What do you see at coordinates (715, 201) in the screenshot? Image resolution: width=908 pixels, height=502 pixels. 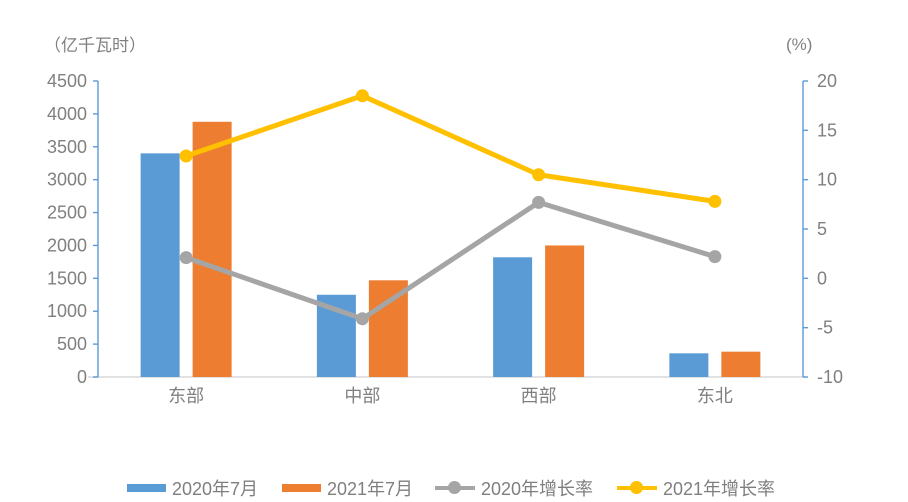 I see `line-marker-s1-c3` at bounding box center [715, 201].